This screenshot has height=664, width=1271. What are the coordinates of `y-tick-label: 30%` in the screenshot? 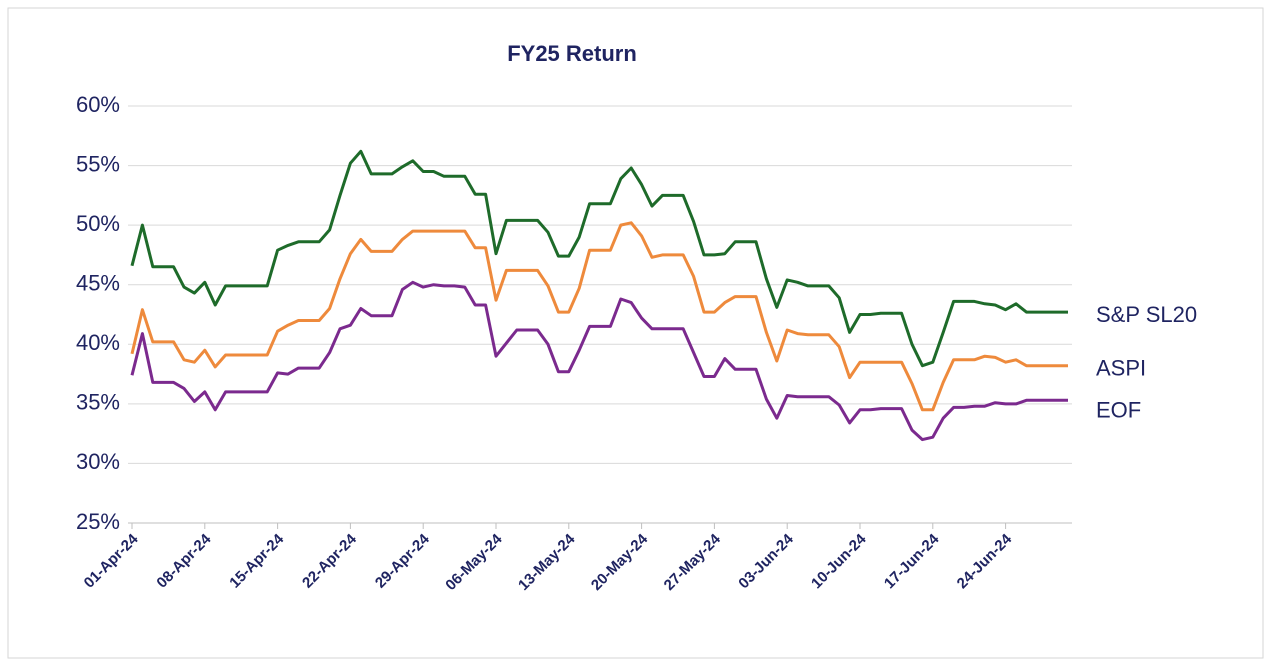 It's located at (98, 461).